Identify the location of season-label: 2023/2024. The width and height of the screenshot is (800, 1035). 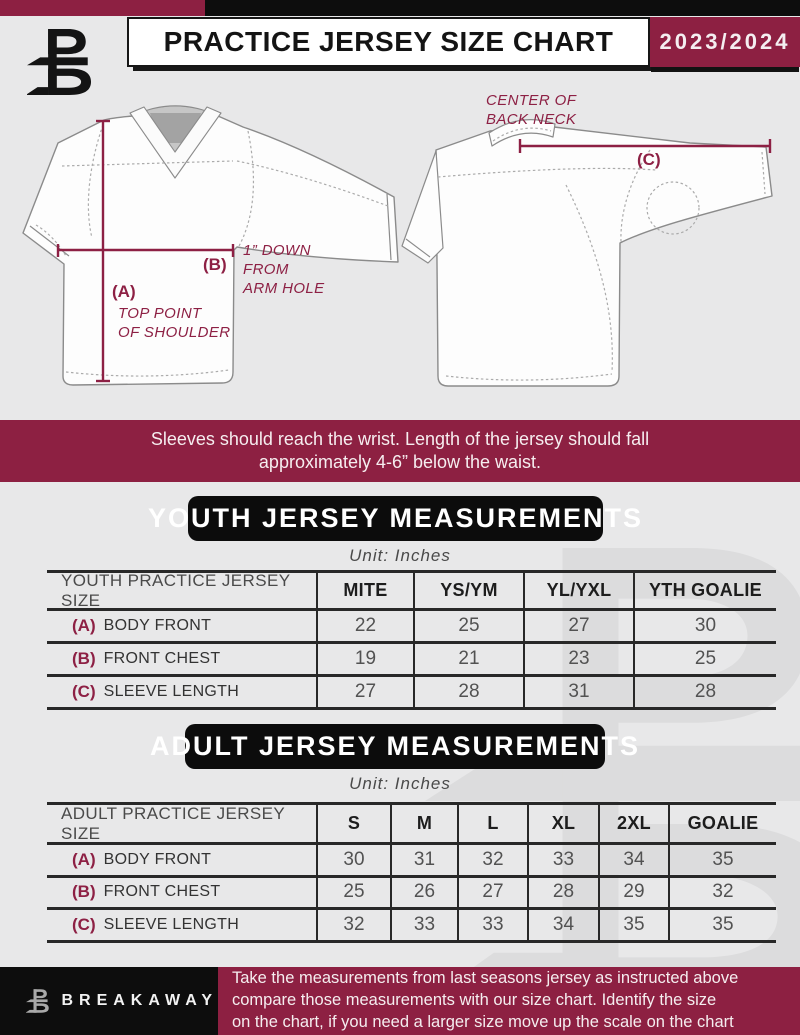
(725, 41).